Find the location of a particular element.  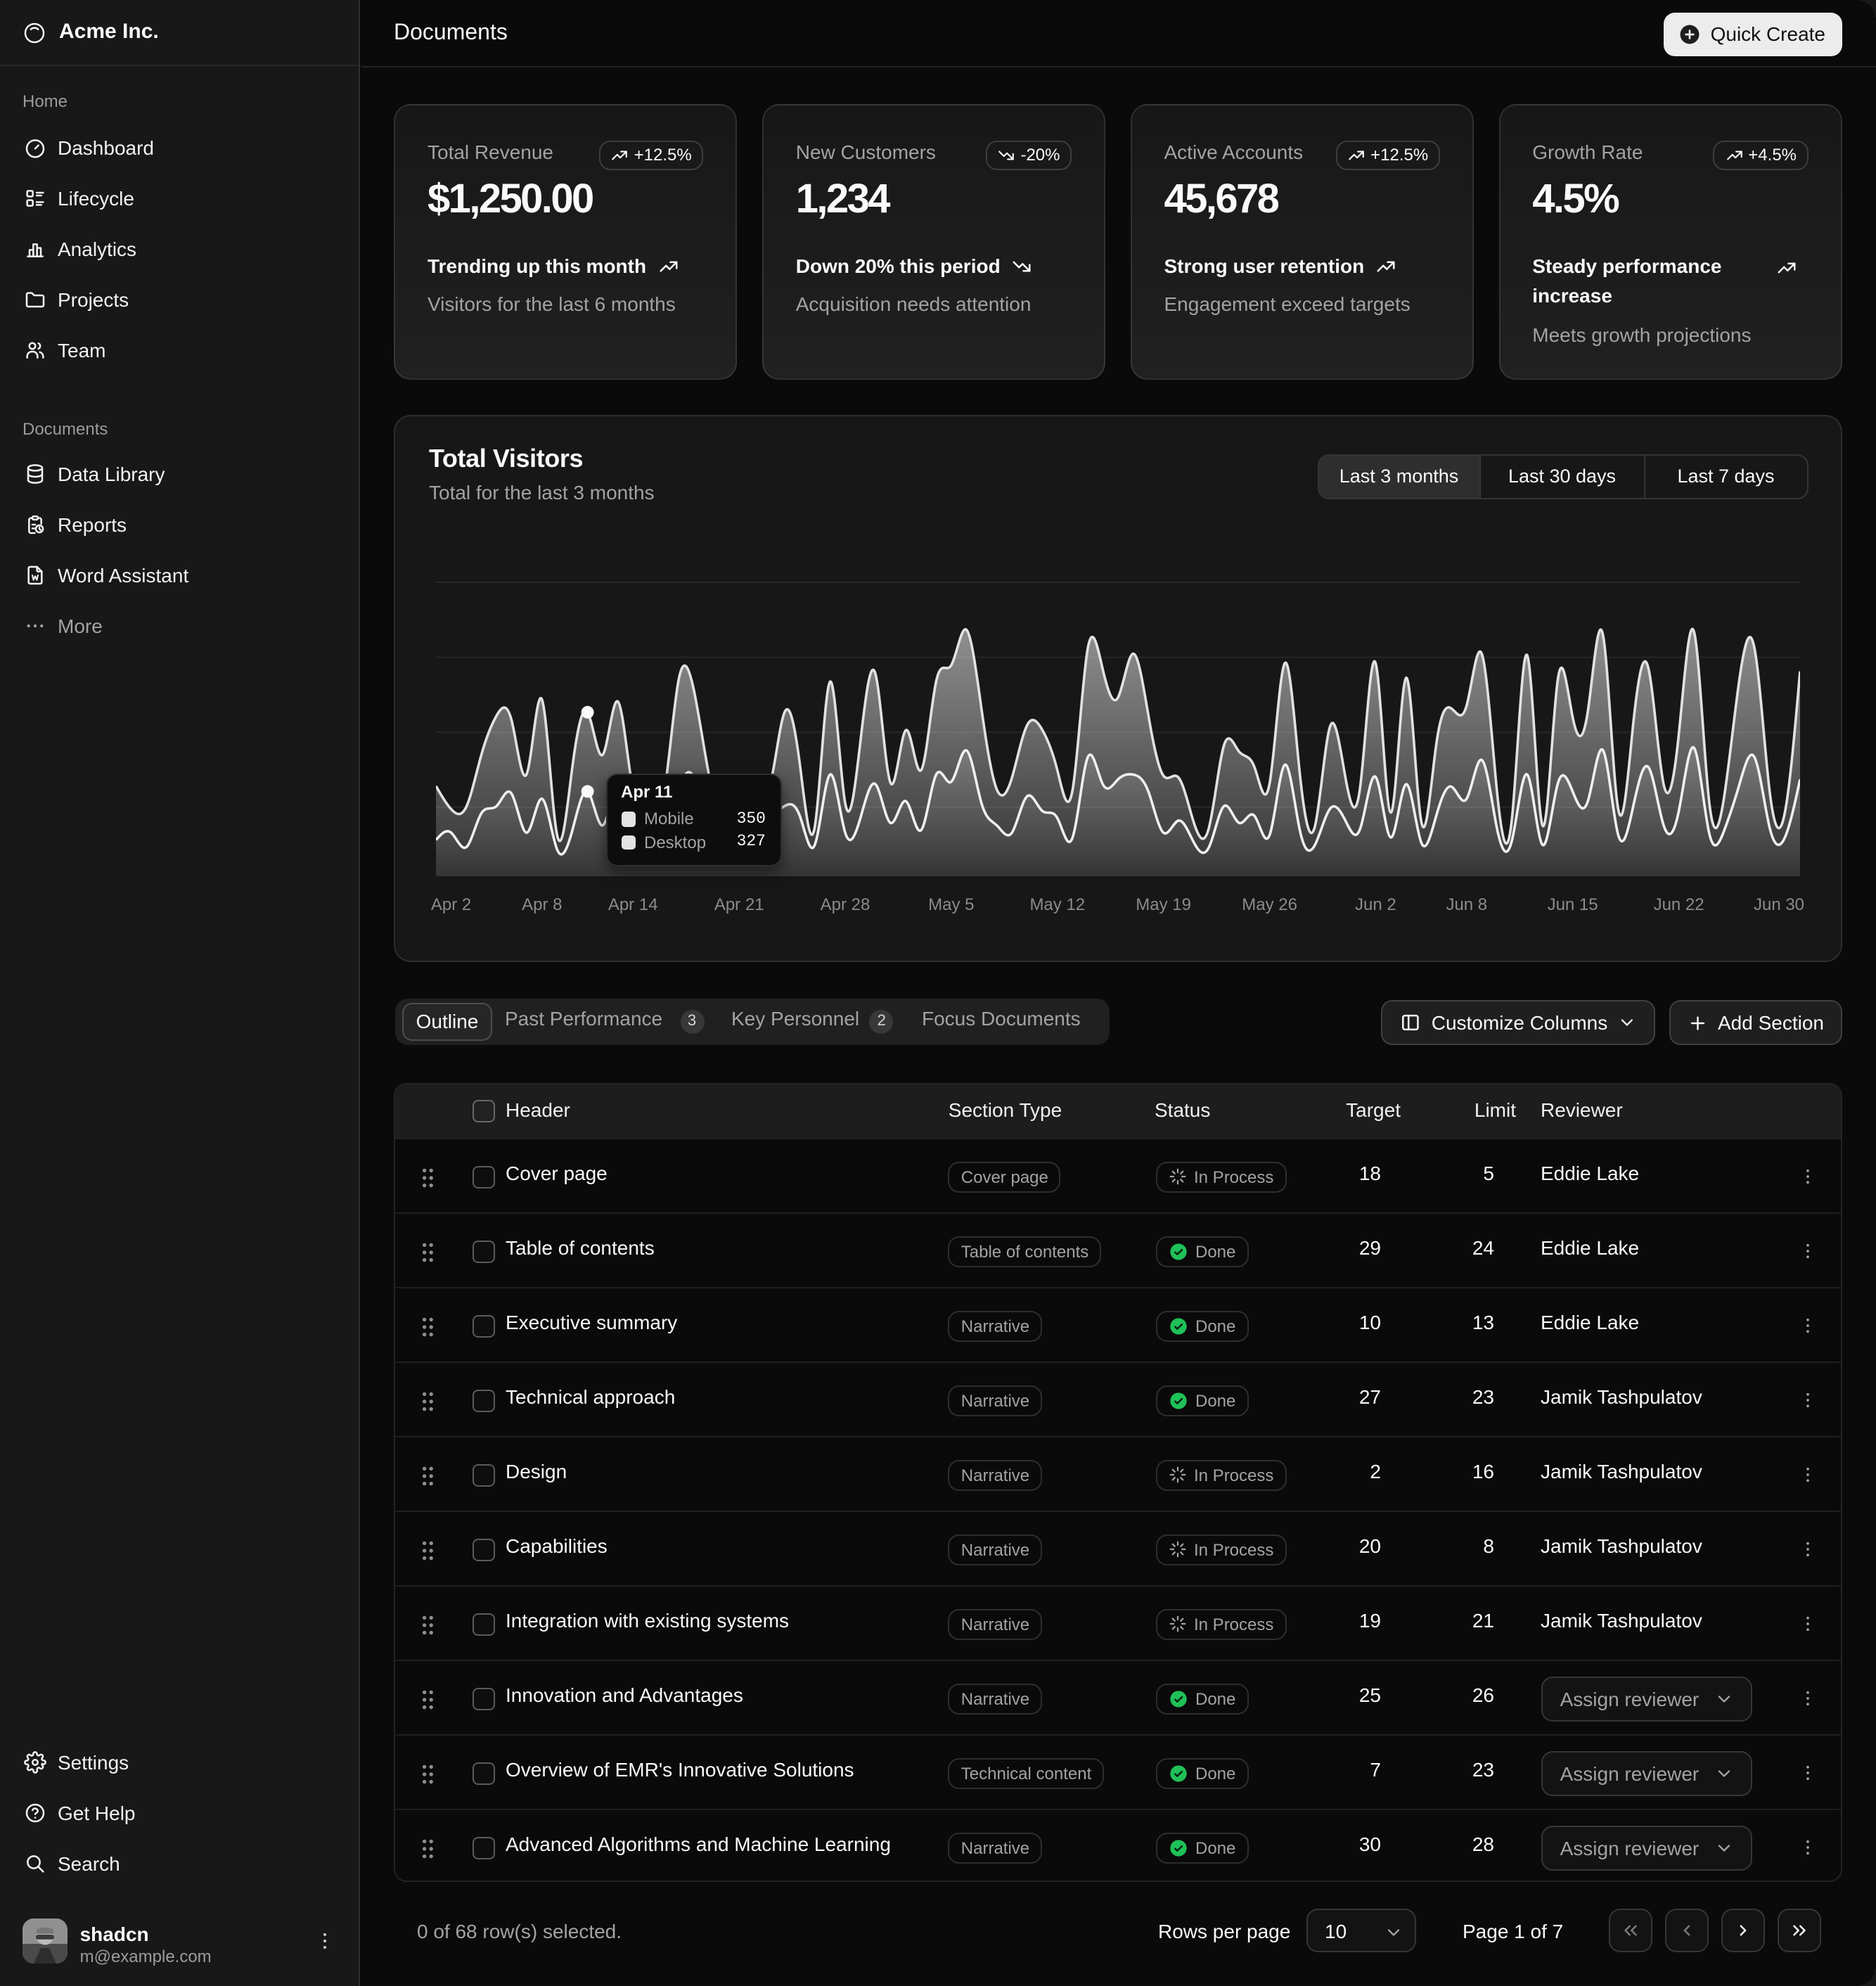

svg-text: Apr 2 is located at coordinates (451, 904).